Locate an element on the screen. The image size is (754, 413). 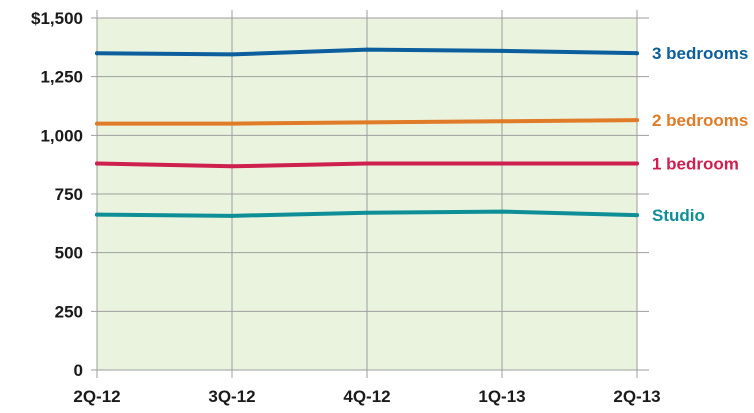
y-tick-label: $1,500 is located at coordinates (57, 18).